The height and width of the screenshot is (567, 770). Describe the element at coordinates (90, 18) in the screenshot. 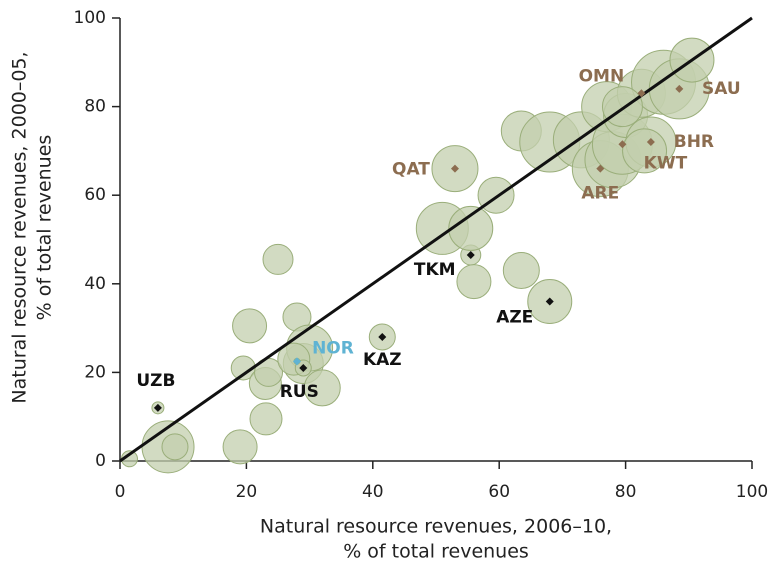

I see `y-tick-label: 100` at that location.